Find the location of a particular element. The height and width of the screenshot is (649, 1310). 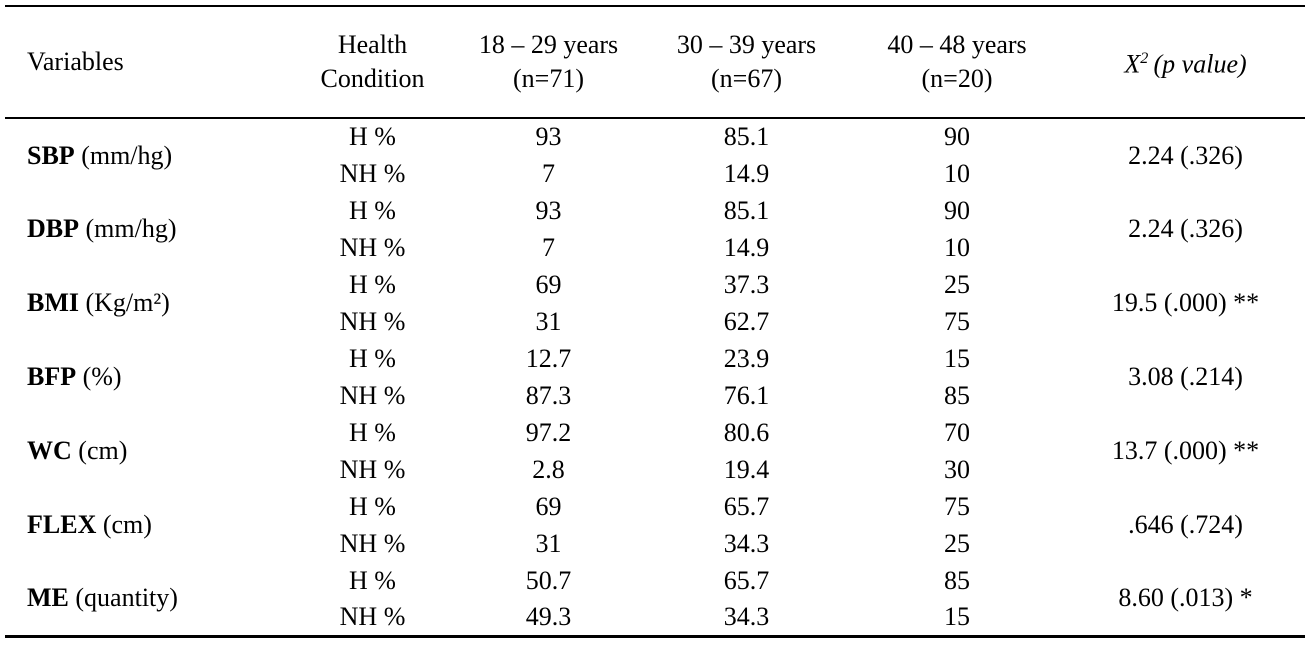

header-chi-square: X2 (p value) is located at coordinates (1185, 62).